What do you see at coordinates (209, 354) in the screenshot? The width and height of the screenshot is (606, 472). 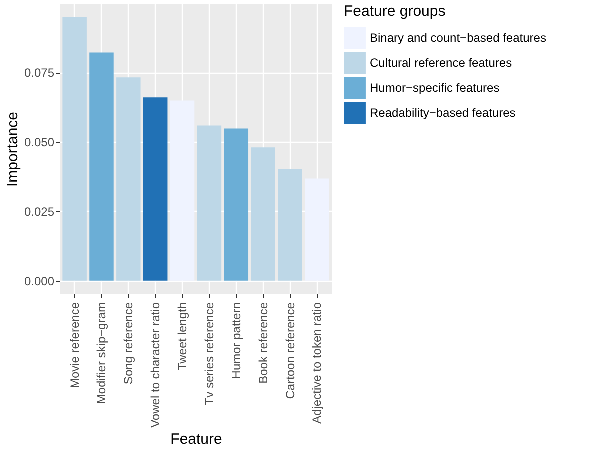 I see `x-tick-label: Tv series reference` at bounding box center [209, 354].